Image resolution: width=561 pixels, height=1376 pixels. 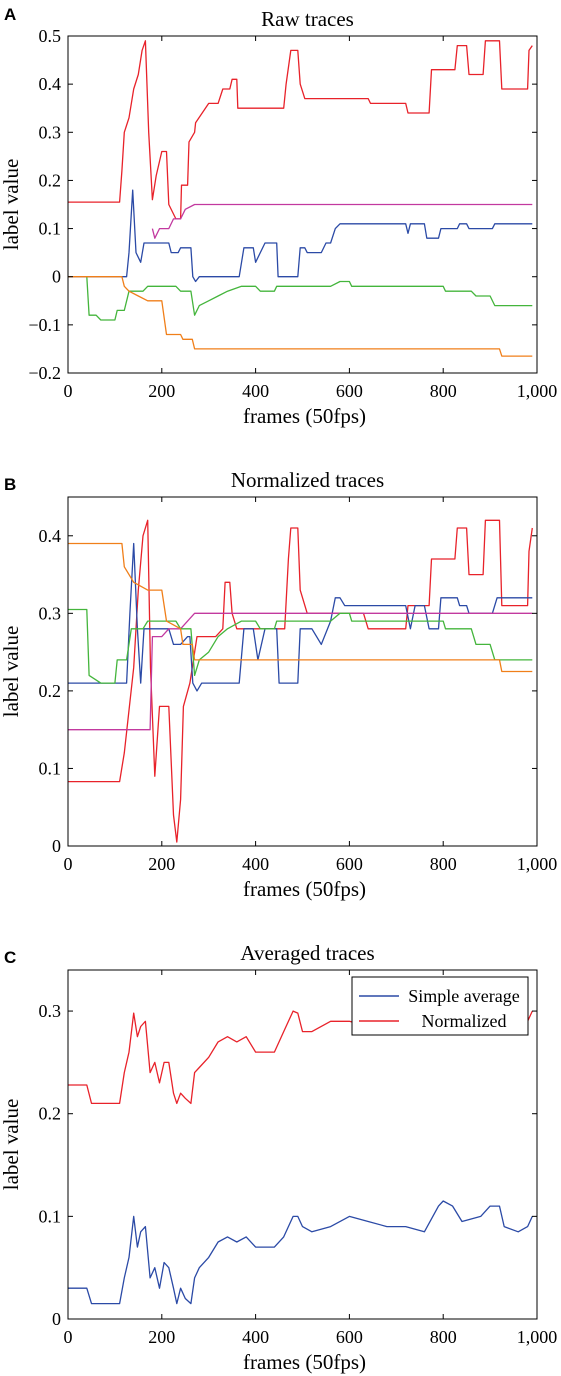 I want to click on legend: Simple average Normalized, so click(x=440, y=1006).